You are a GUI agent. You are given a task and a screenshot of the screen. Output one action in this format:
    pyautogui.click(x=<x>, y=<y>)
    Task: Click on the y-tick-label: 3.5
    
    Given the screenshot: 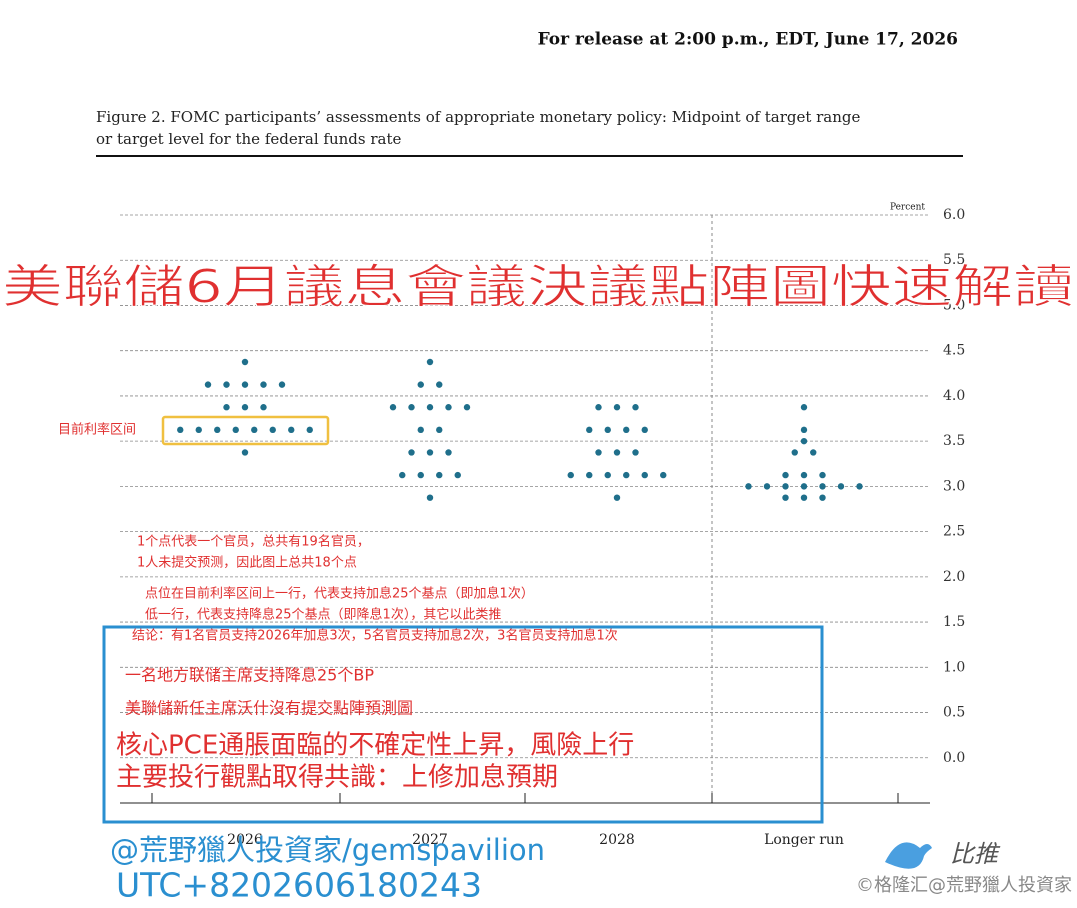 What is the action you would take?
    pyautogui.click(x=954, y=441)
    